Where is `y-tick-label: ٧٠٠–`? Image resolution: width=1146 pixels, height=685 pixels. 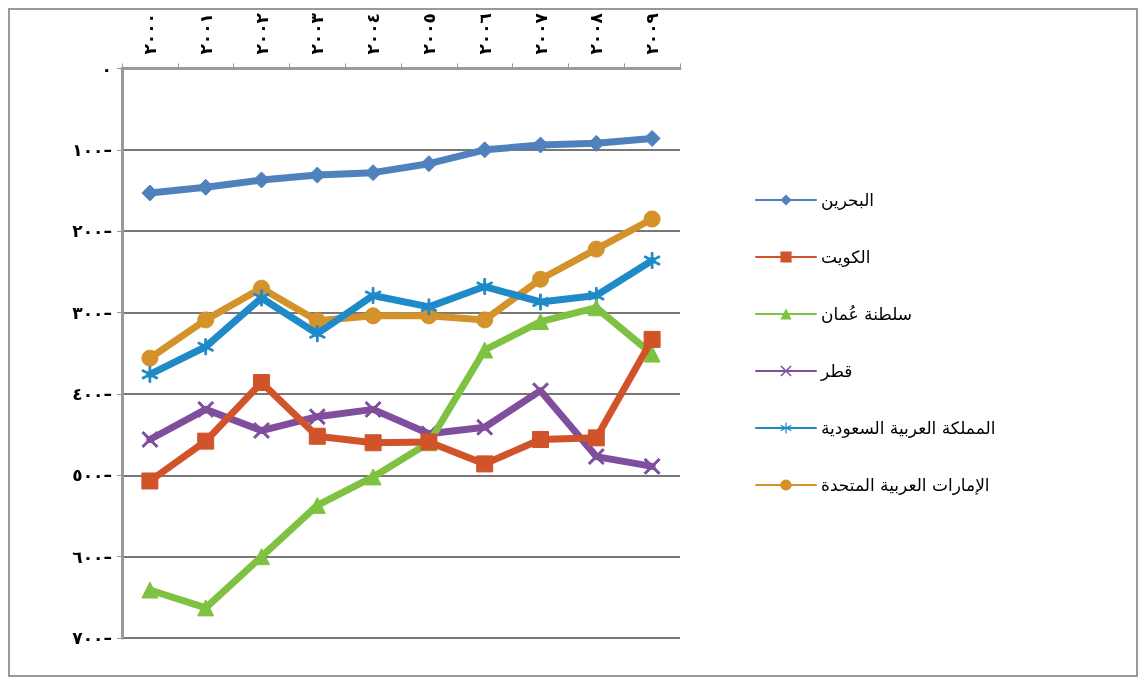 y-tick-label: ٧٠٠– is located at coordinates (92, 638).